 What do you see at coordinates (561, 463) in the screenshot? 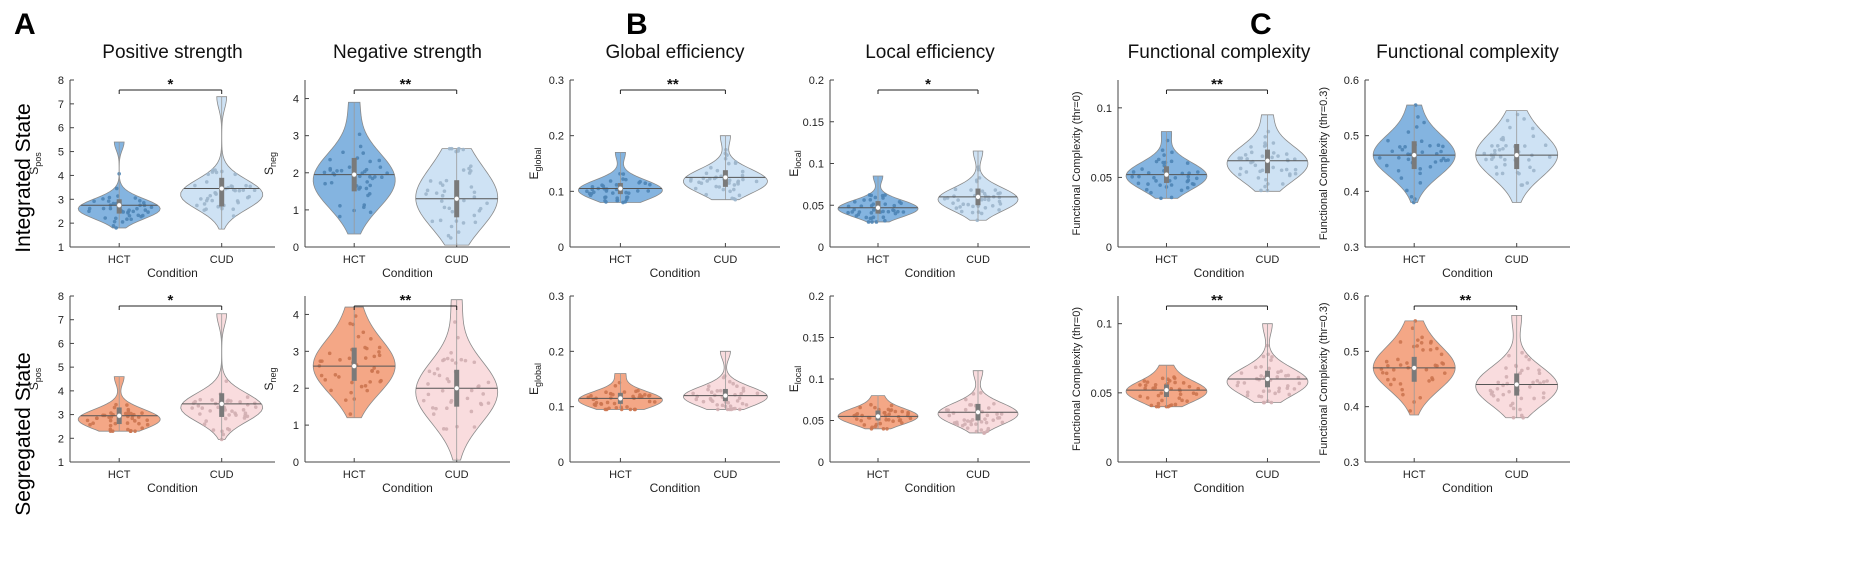
I see `y-tick-label: 0` at bounding box center [561, 463].